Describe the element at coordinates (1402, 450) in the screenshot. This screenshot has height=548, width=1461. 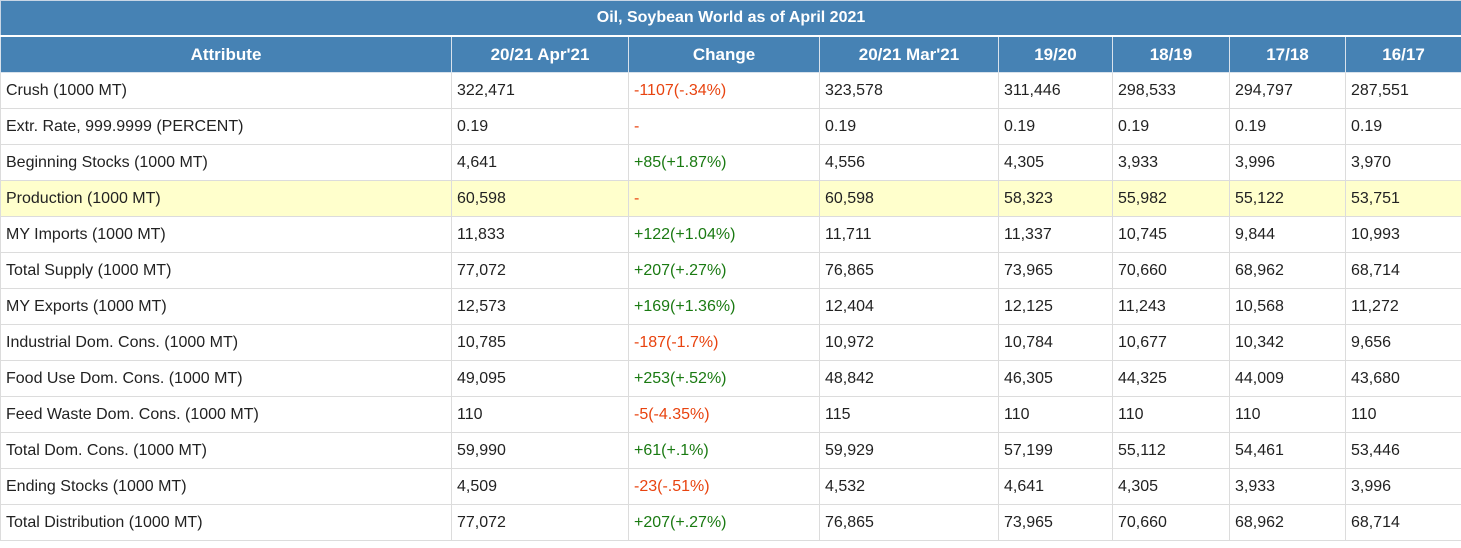
I see `cell-1617: 53,446` at that location.